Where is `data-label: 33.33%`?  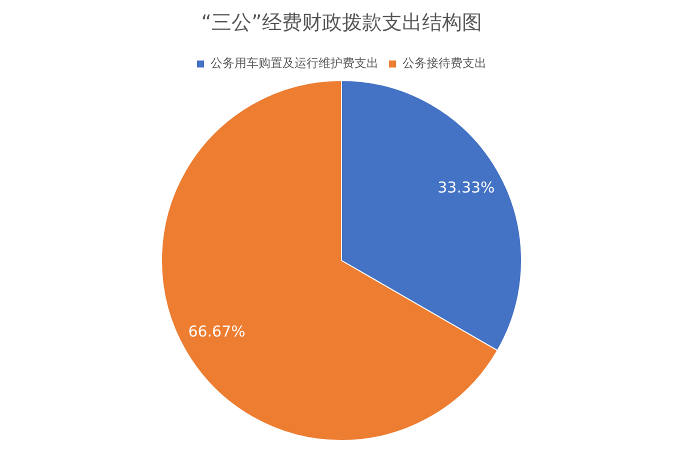
data-label: 33.33% is located at coordinates (466, 187).